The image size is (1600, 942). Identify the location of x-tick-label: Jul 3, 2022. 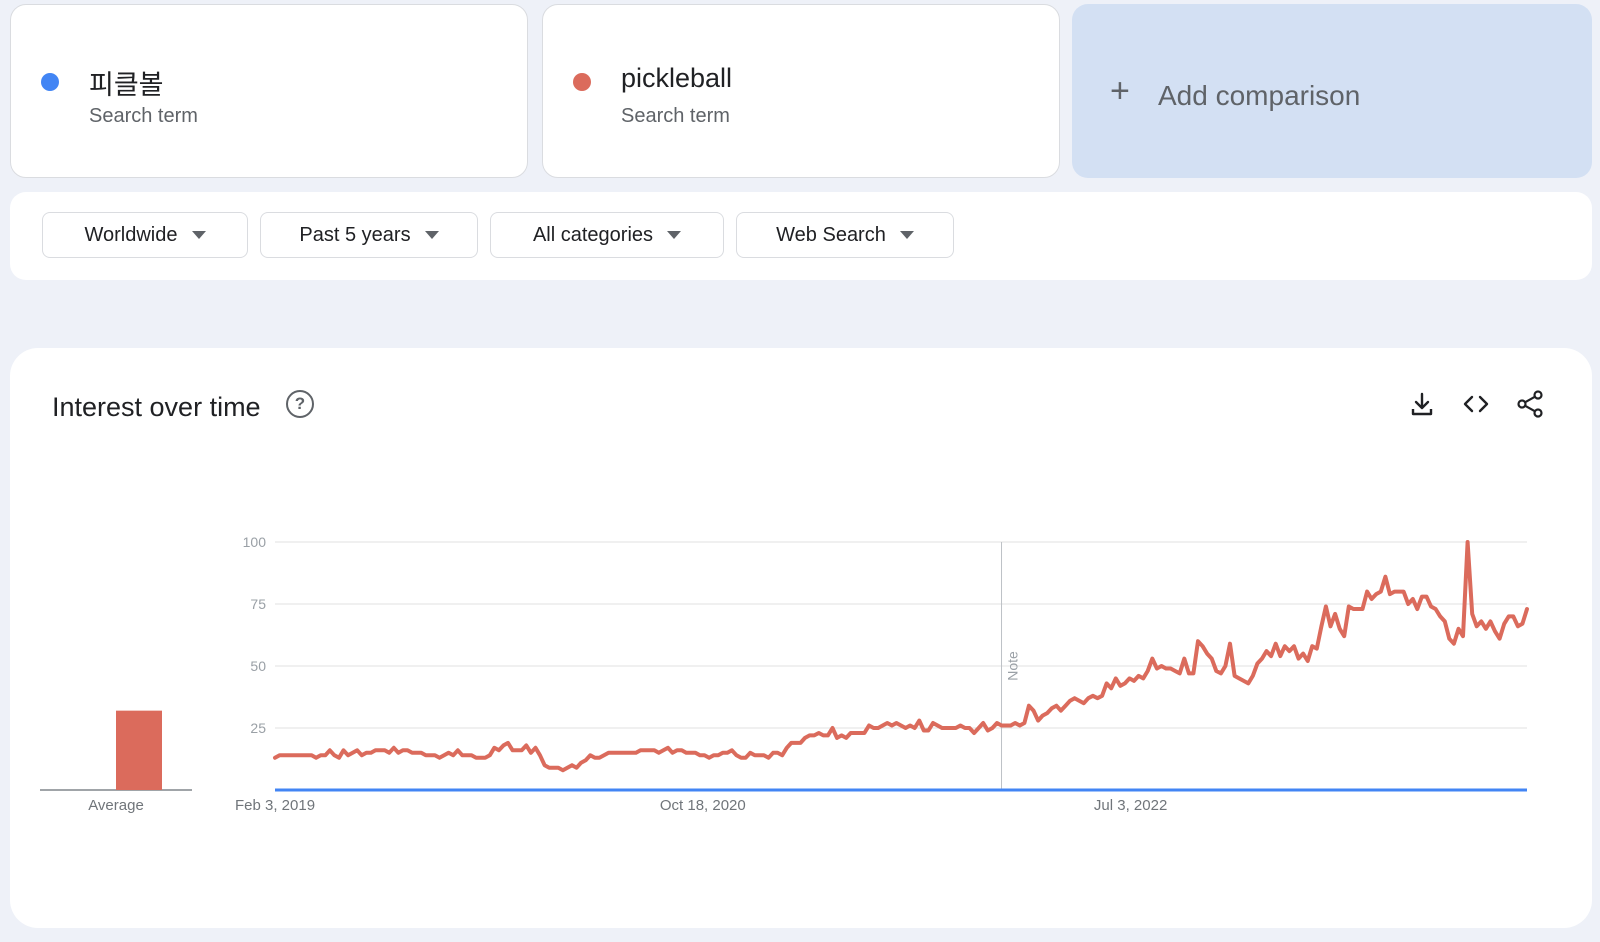
(1130, 805).